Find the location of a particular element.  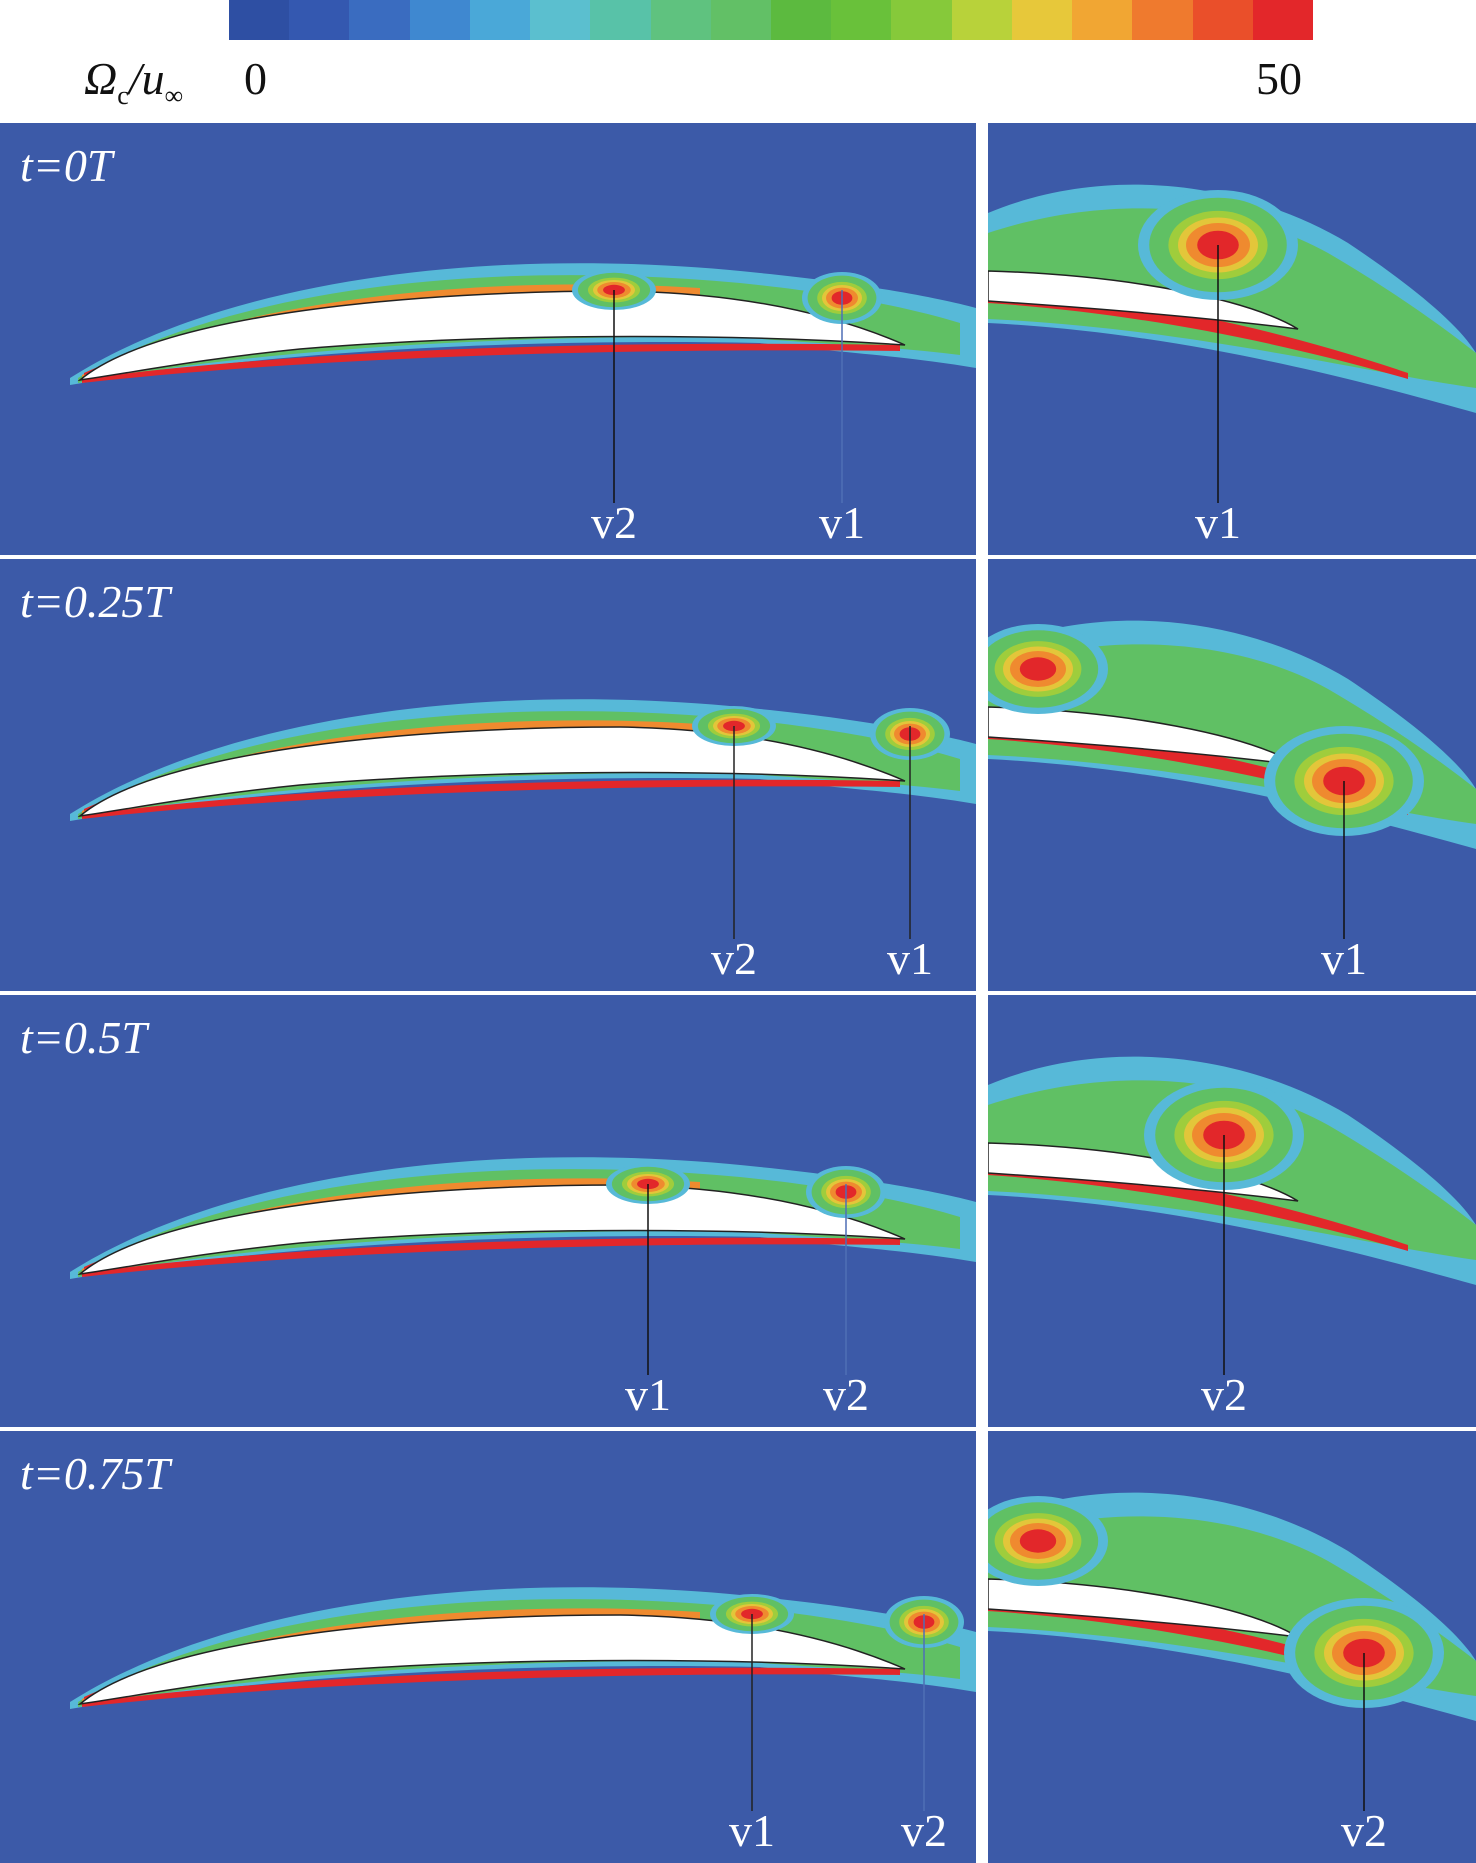

colorbar-max-label: 50 is located at coordinates (1279, 78).